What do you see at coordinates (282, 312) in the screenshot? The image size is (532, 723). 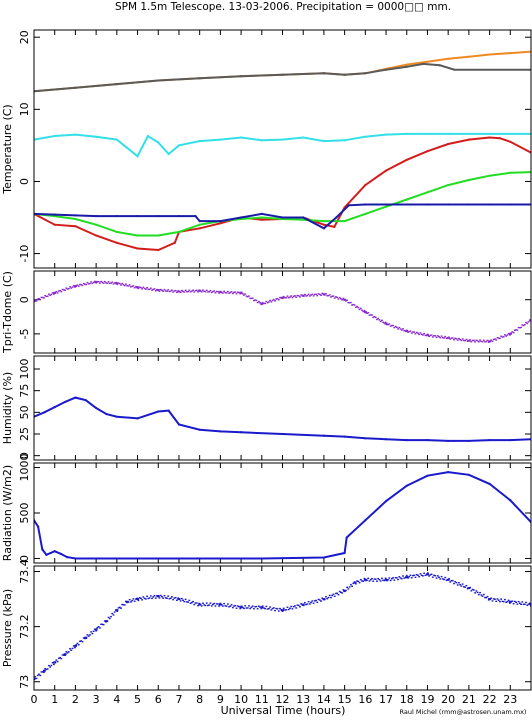 I see `series-purple` at bounding box center [282, 312].